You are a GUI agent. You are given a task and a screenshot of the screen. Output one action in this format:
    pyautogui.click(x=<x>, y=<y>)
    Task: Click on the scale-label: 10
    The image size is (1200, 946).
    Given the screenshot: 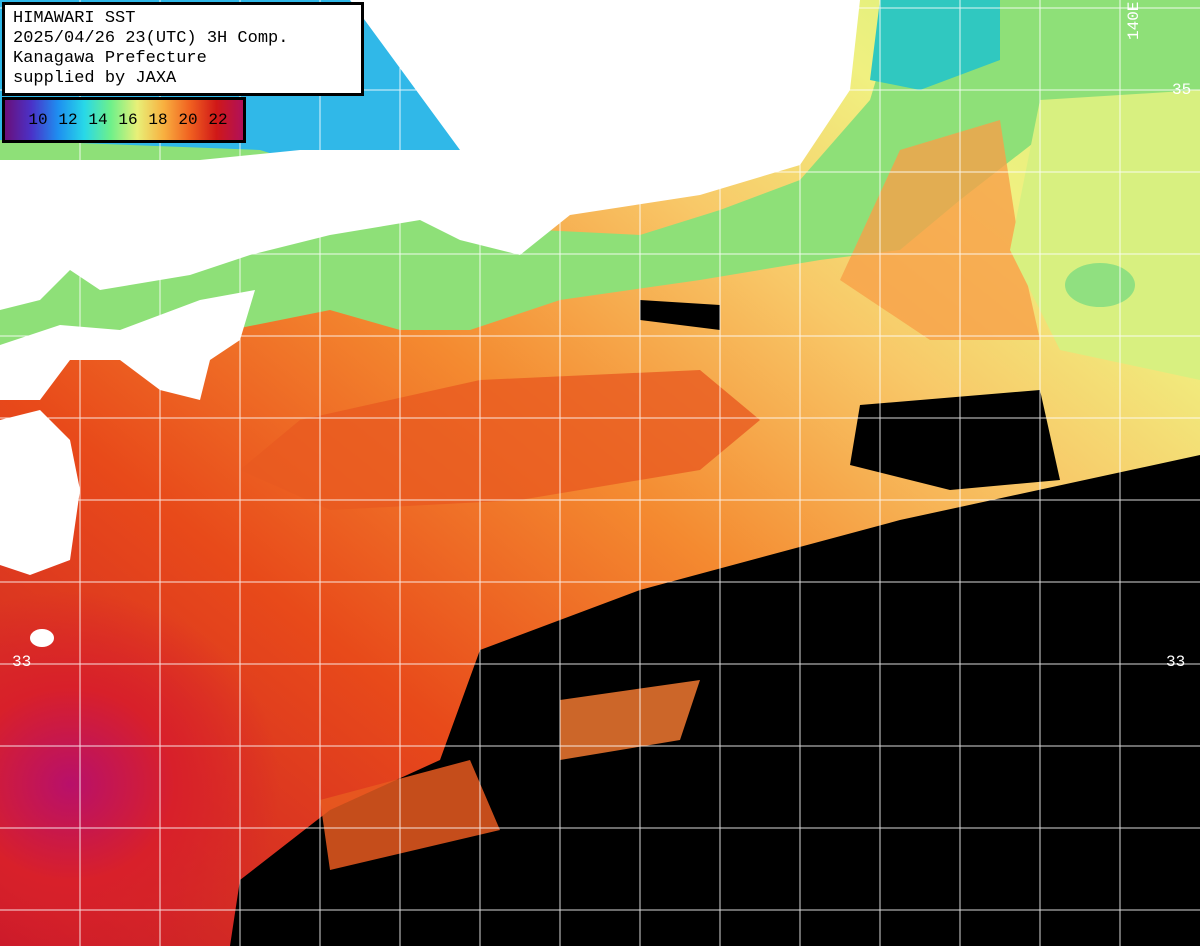 What is the action you would take?
    pyautogui.click(x=38, y=120)
    